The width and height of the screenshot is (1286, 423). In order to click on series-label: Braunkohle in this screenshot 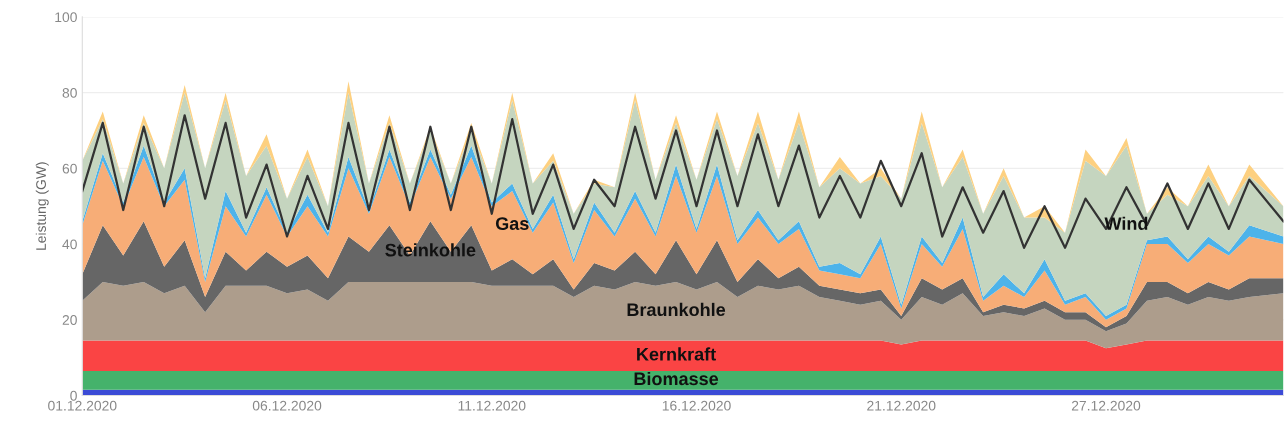, I will do `click(676, 309)`.